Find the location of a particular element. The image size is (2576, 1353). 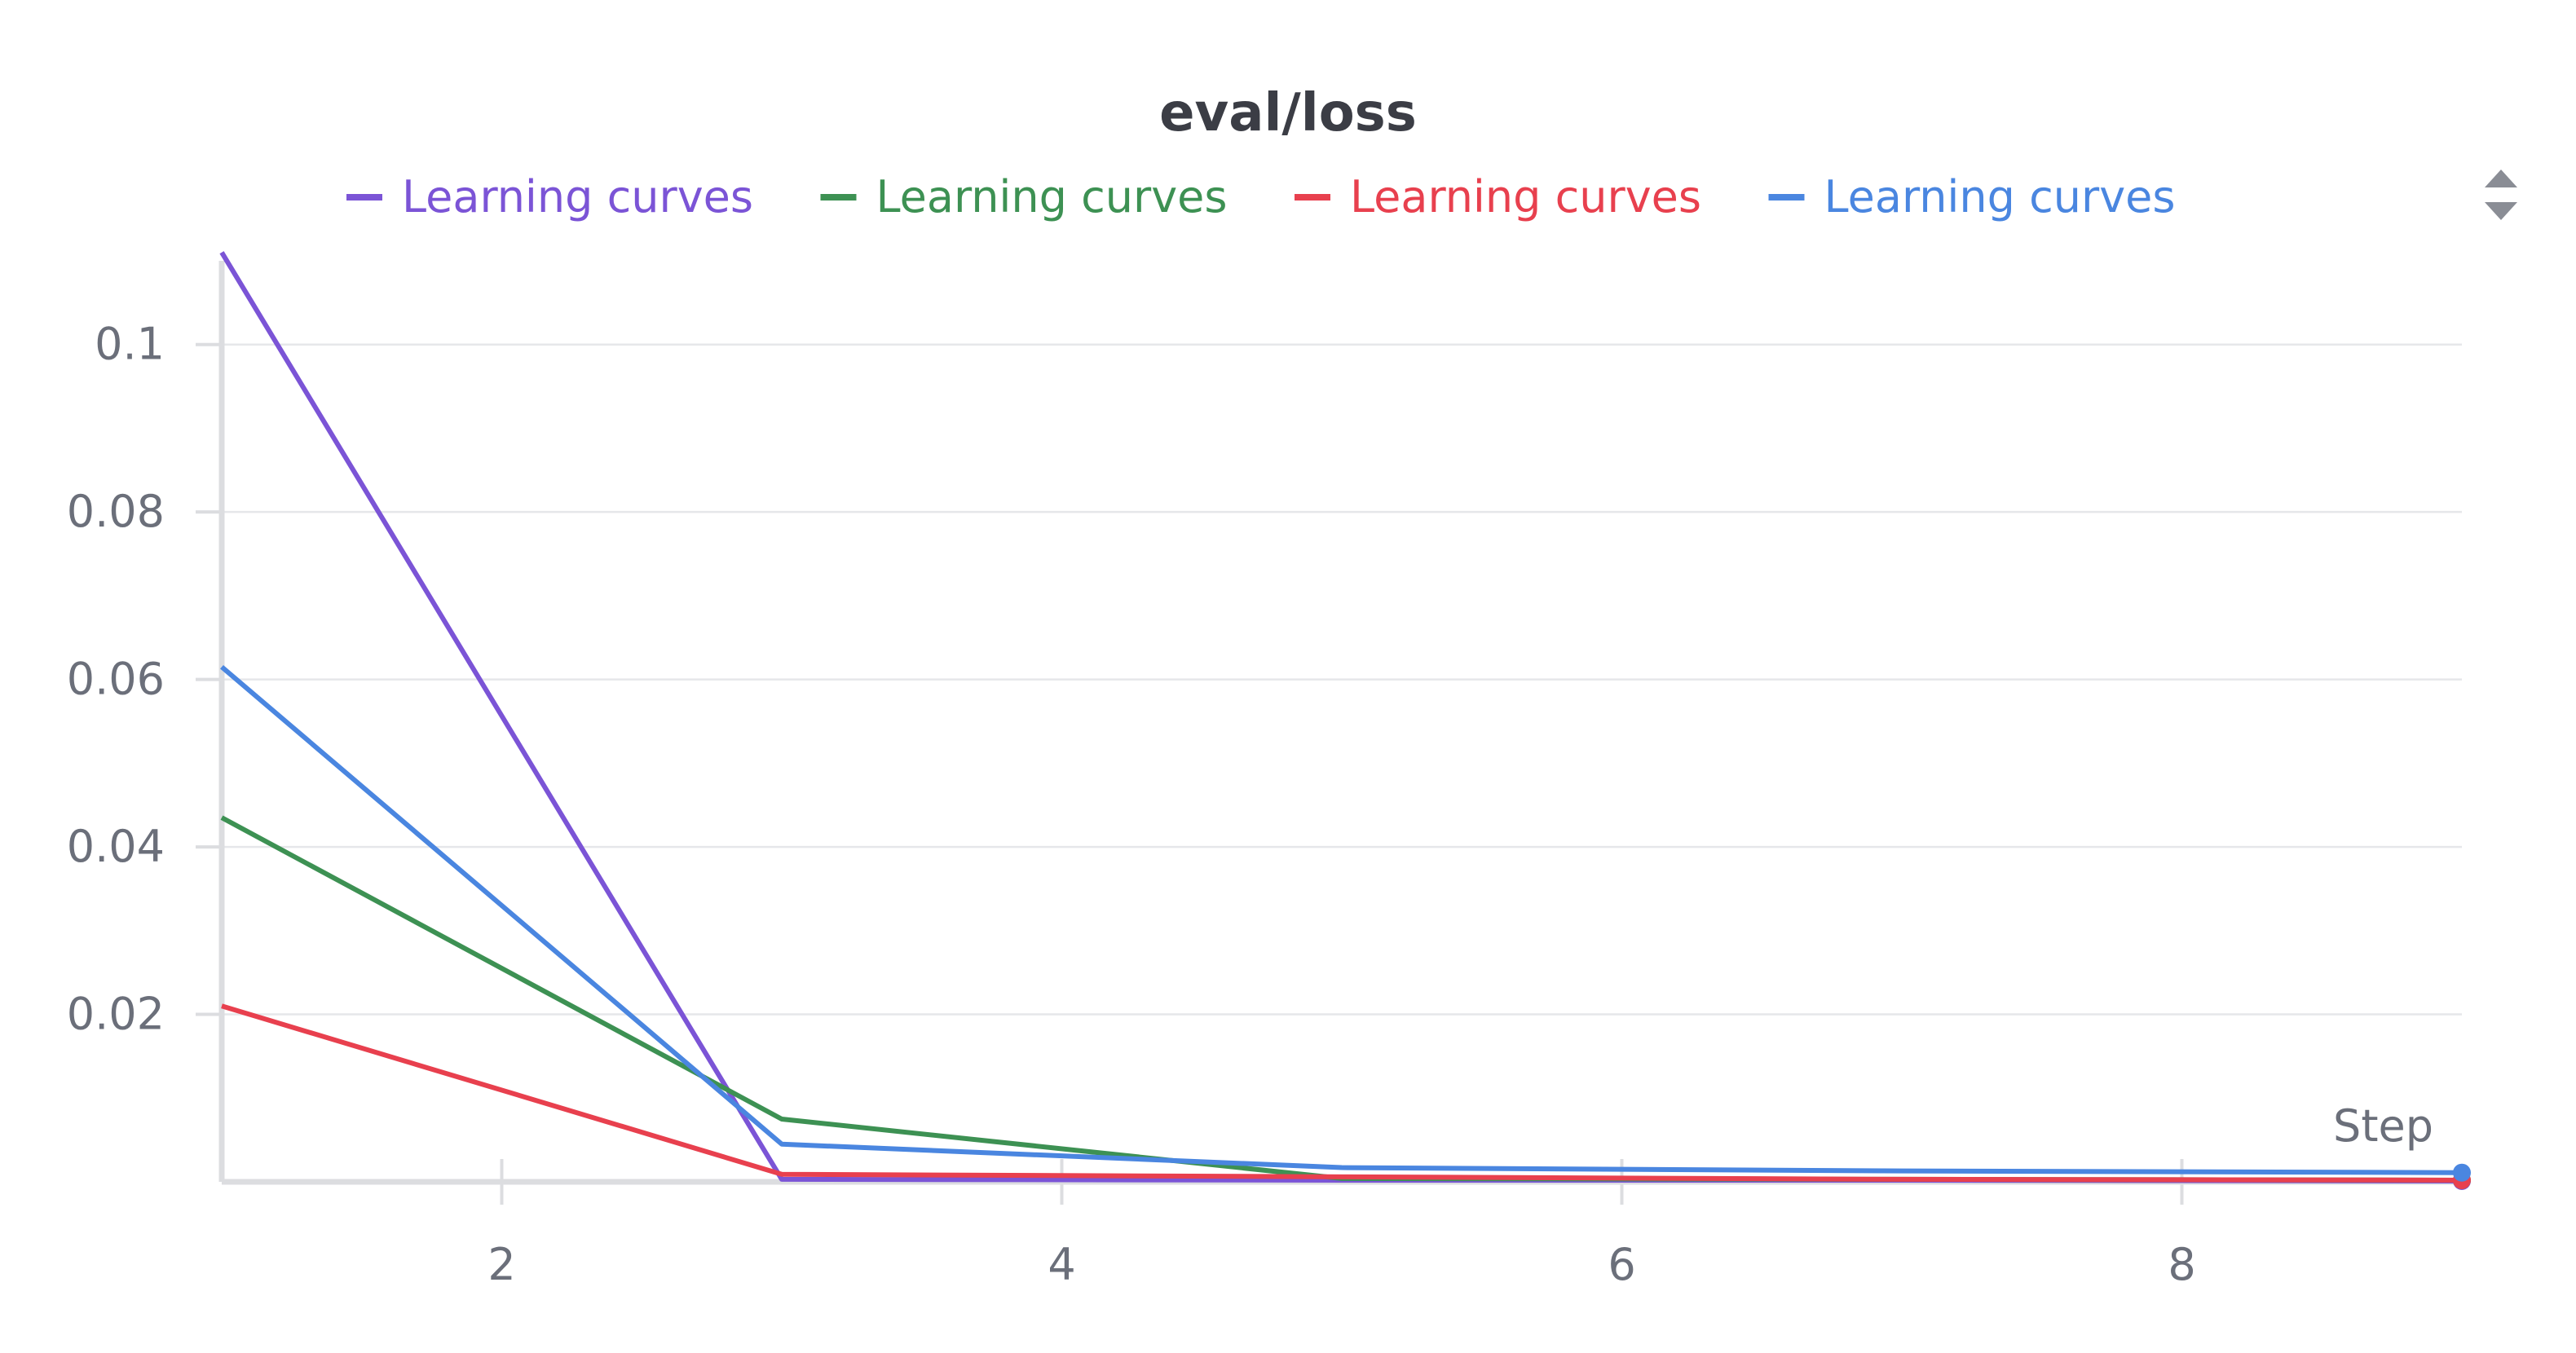

x-tick-label: 2 is located at coordinates (501, 1264).